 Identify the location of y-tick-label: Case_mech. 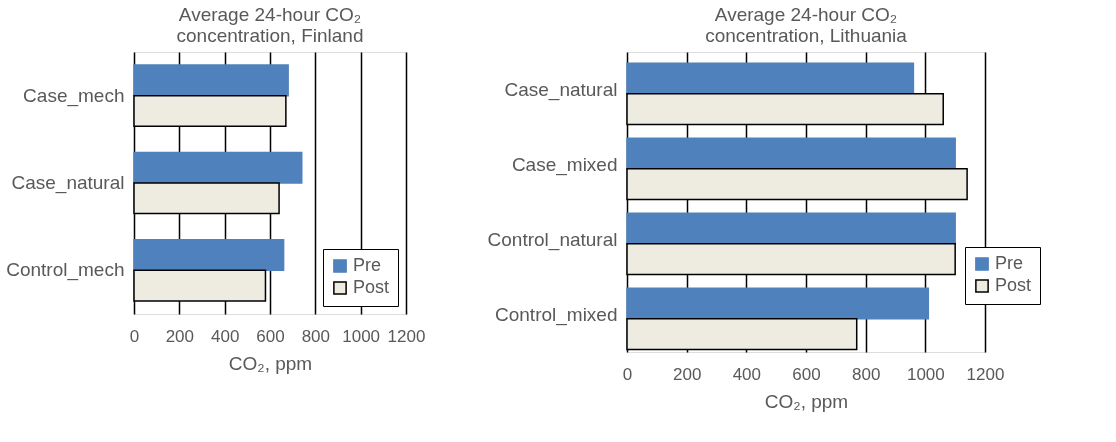
(74, 95).